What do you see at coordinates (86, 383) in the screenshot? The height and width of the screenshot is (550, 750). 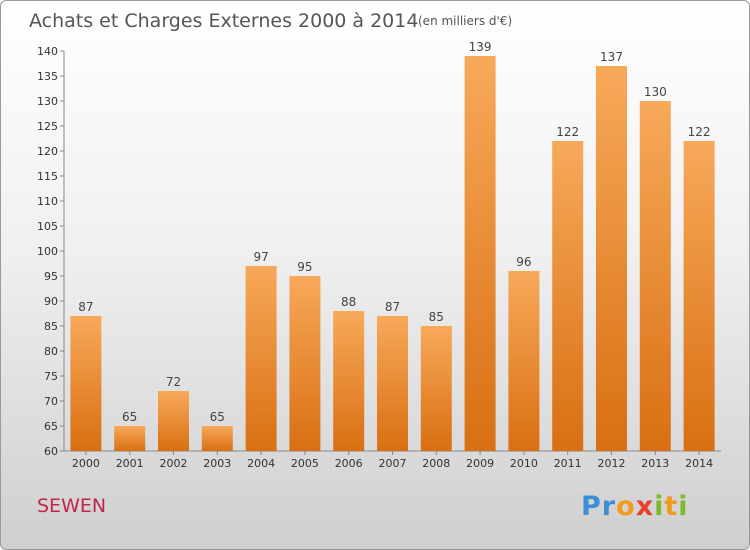 I see `bar-2000` at bounding box center [86, 383].